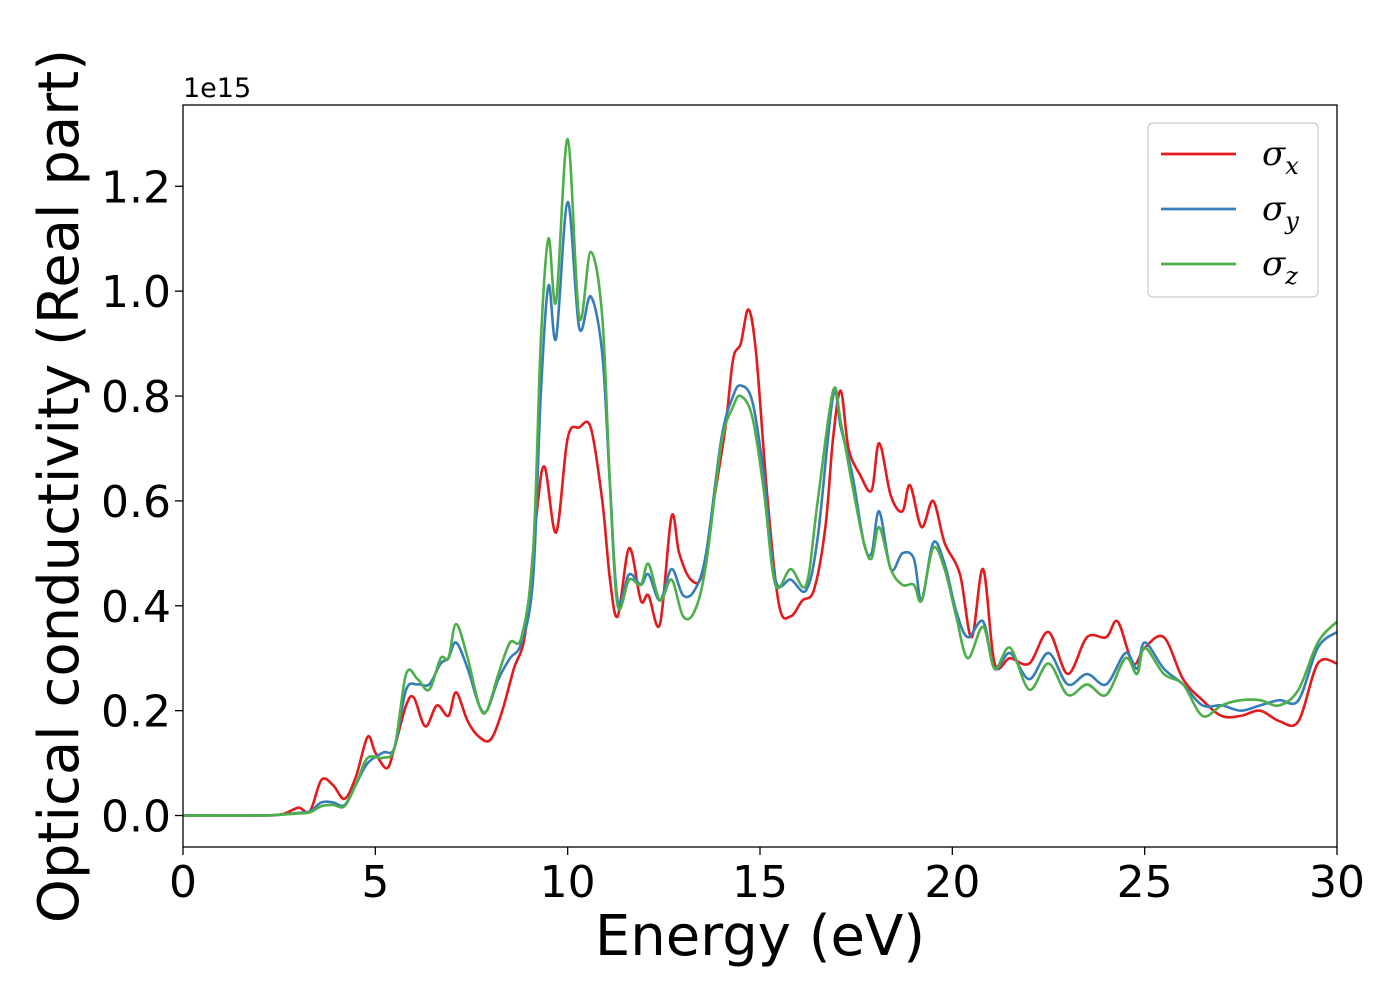 Image resolution: width=1400 pixels, height=1000 pixels. Describe the element at coordinates (183, 882) in the screenshot. I see `x-tick-label: 0` at that location.